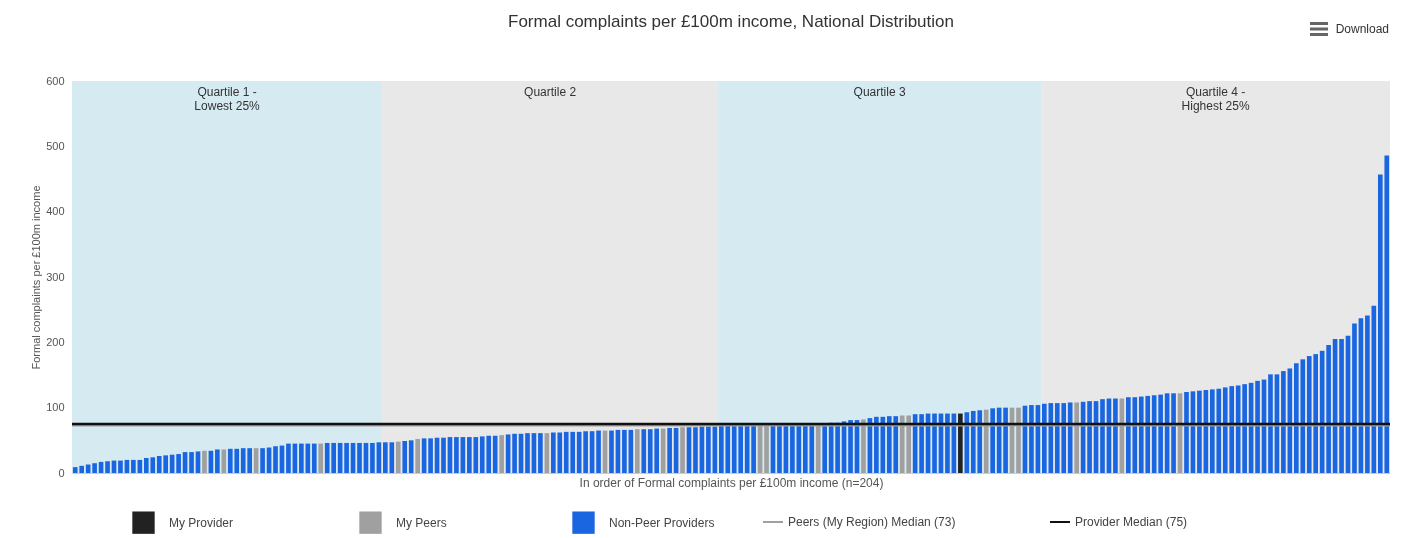 This screenshot has width=1403, height=538. Describe the element at coordinates (55, 80) in the screenshot. I see `y-tick-label: 600` at that location.